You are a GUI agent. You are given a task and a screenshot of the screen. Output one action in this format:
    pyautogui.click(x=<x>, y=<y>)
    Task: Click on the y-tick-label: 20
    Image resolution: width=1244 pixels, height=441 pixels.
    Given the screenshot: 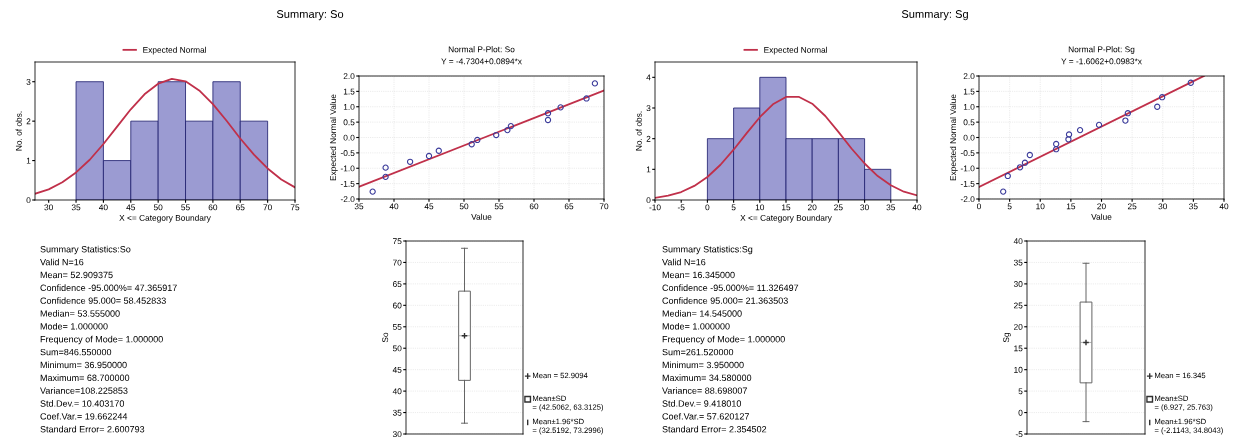 What is the action you would take?
    pyautogui.click(x=1018, y=326)
    